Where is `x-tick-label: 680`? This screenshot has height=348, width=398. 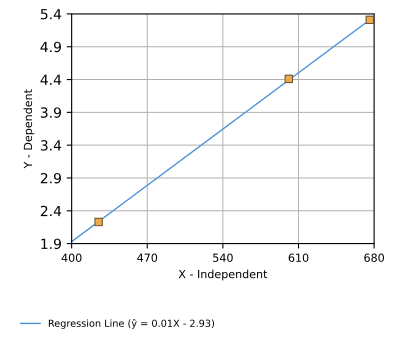 x-tick-label: 680 is located at coordinates (374, 258).